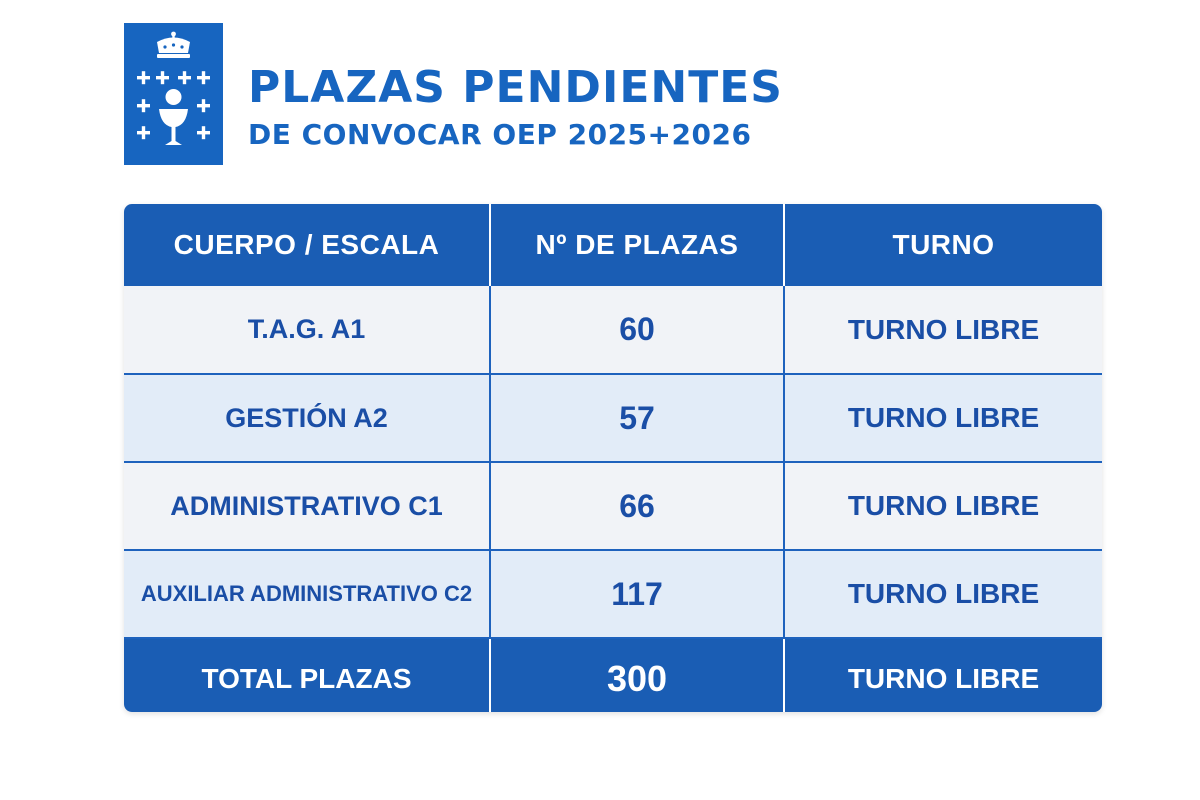  Describe the element at coordinates (307, 506) in the screenshot. I see `cell-cuerpo: ADMINISTRATIVO C1` at that location.